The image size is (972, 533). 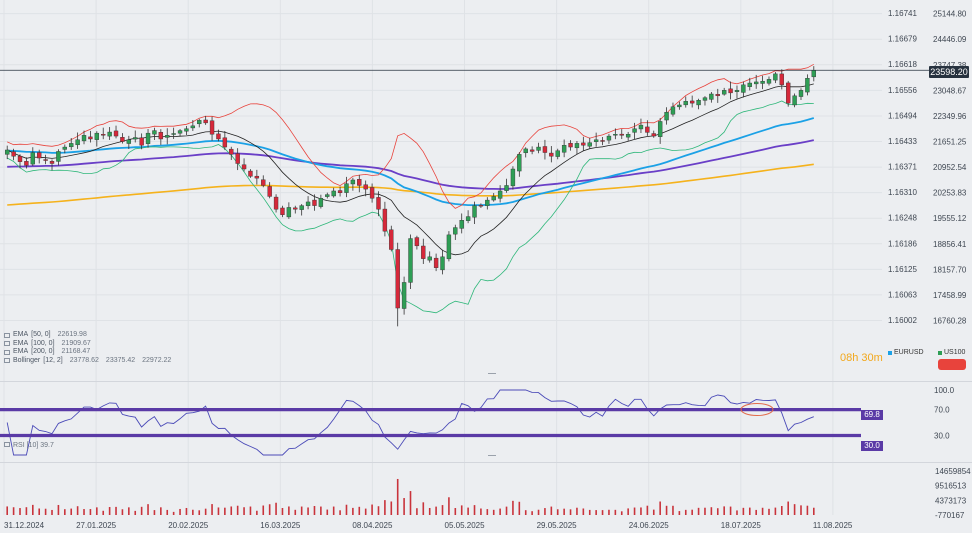 I want to click on legend-bollinger: Bollinger [12, 2] 23778.62 23375.42 22972.22, so click(x=87, y=361).